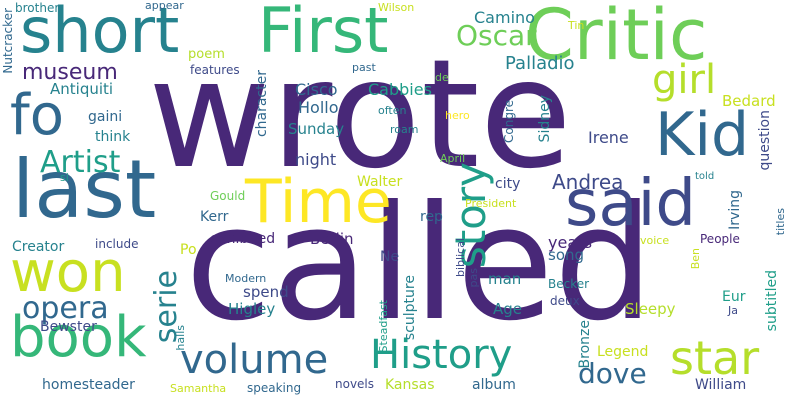  What do you see at coordinates (460, 257) in the screenshot?
I see `word-biblical: biblical` at bounding box center [460, 257].